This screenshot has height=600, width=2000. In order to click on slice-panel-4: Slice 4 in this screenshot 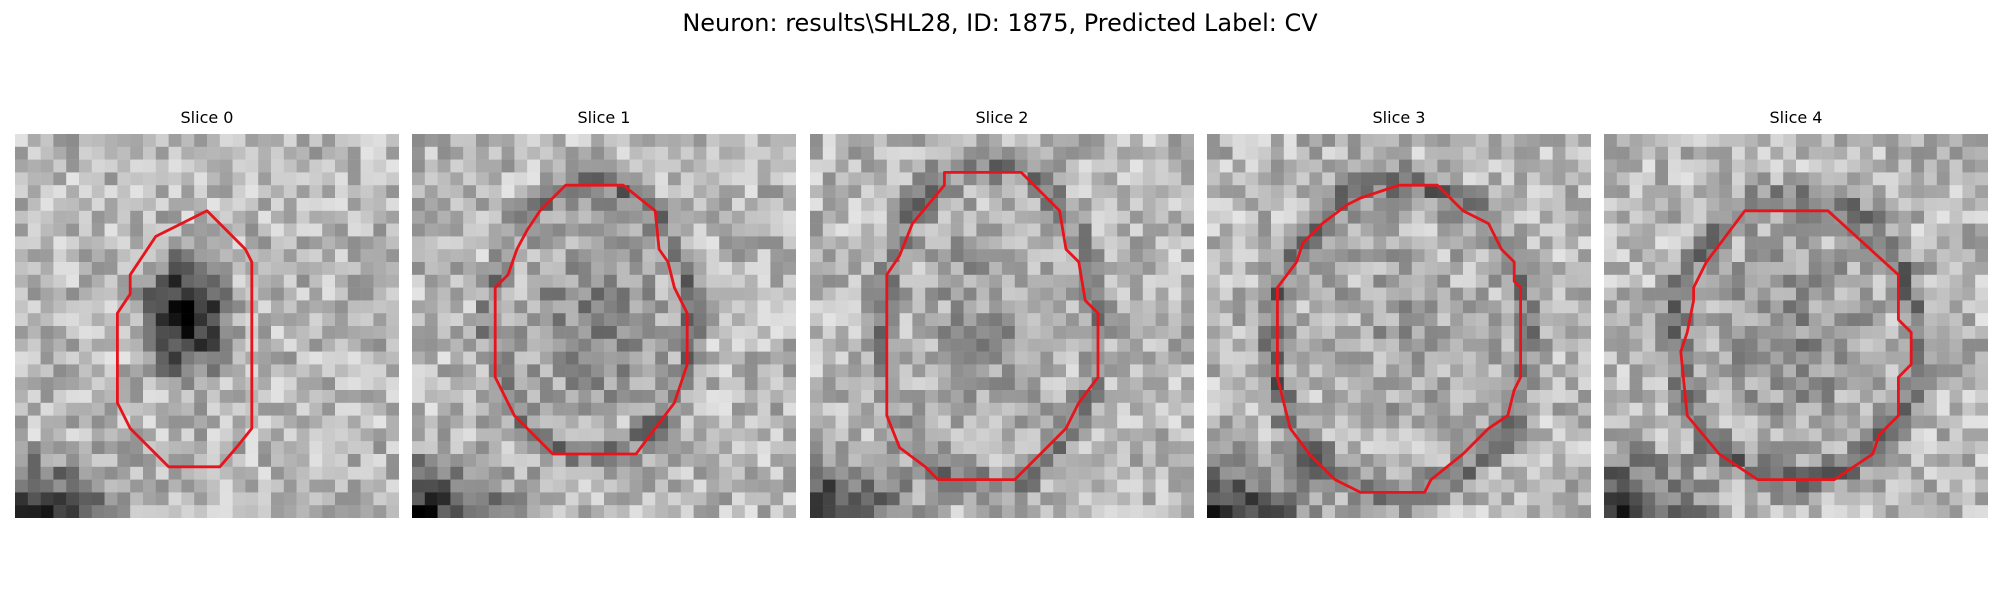, I will do `click(1796, 313)`.